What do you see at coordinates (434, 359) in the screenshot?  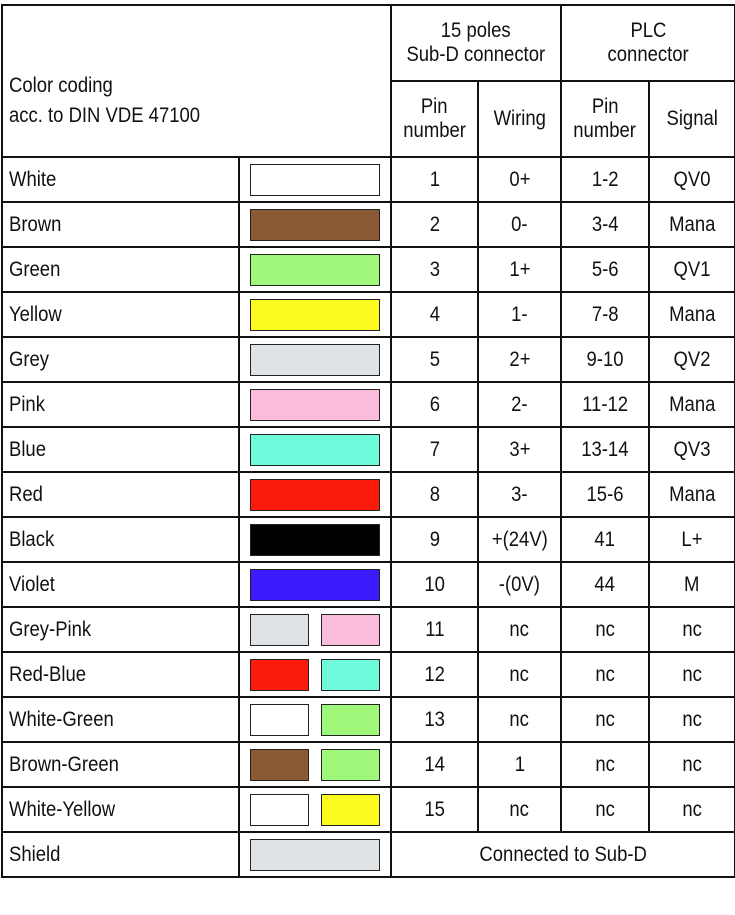 I see `subd-pin-text: 5` at bounding box center [434, 359].